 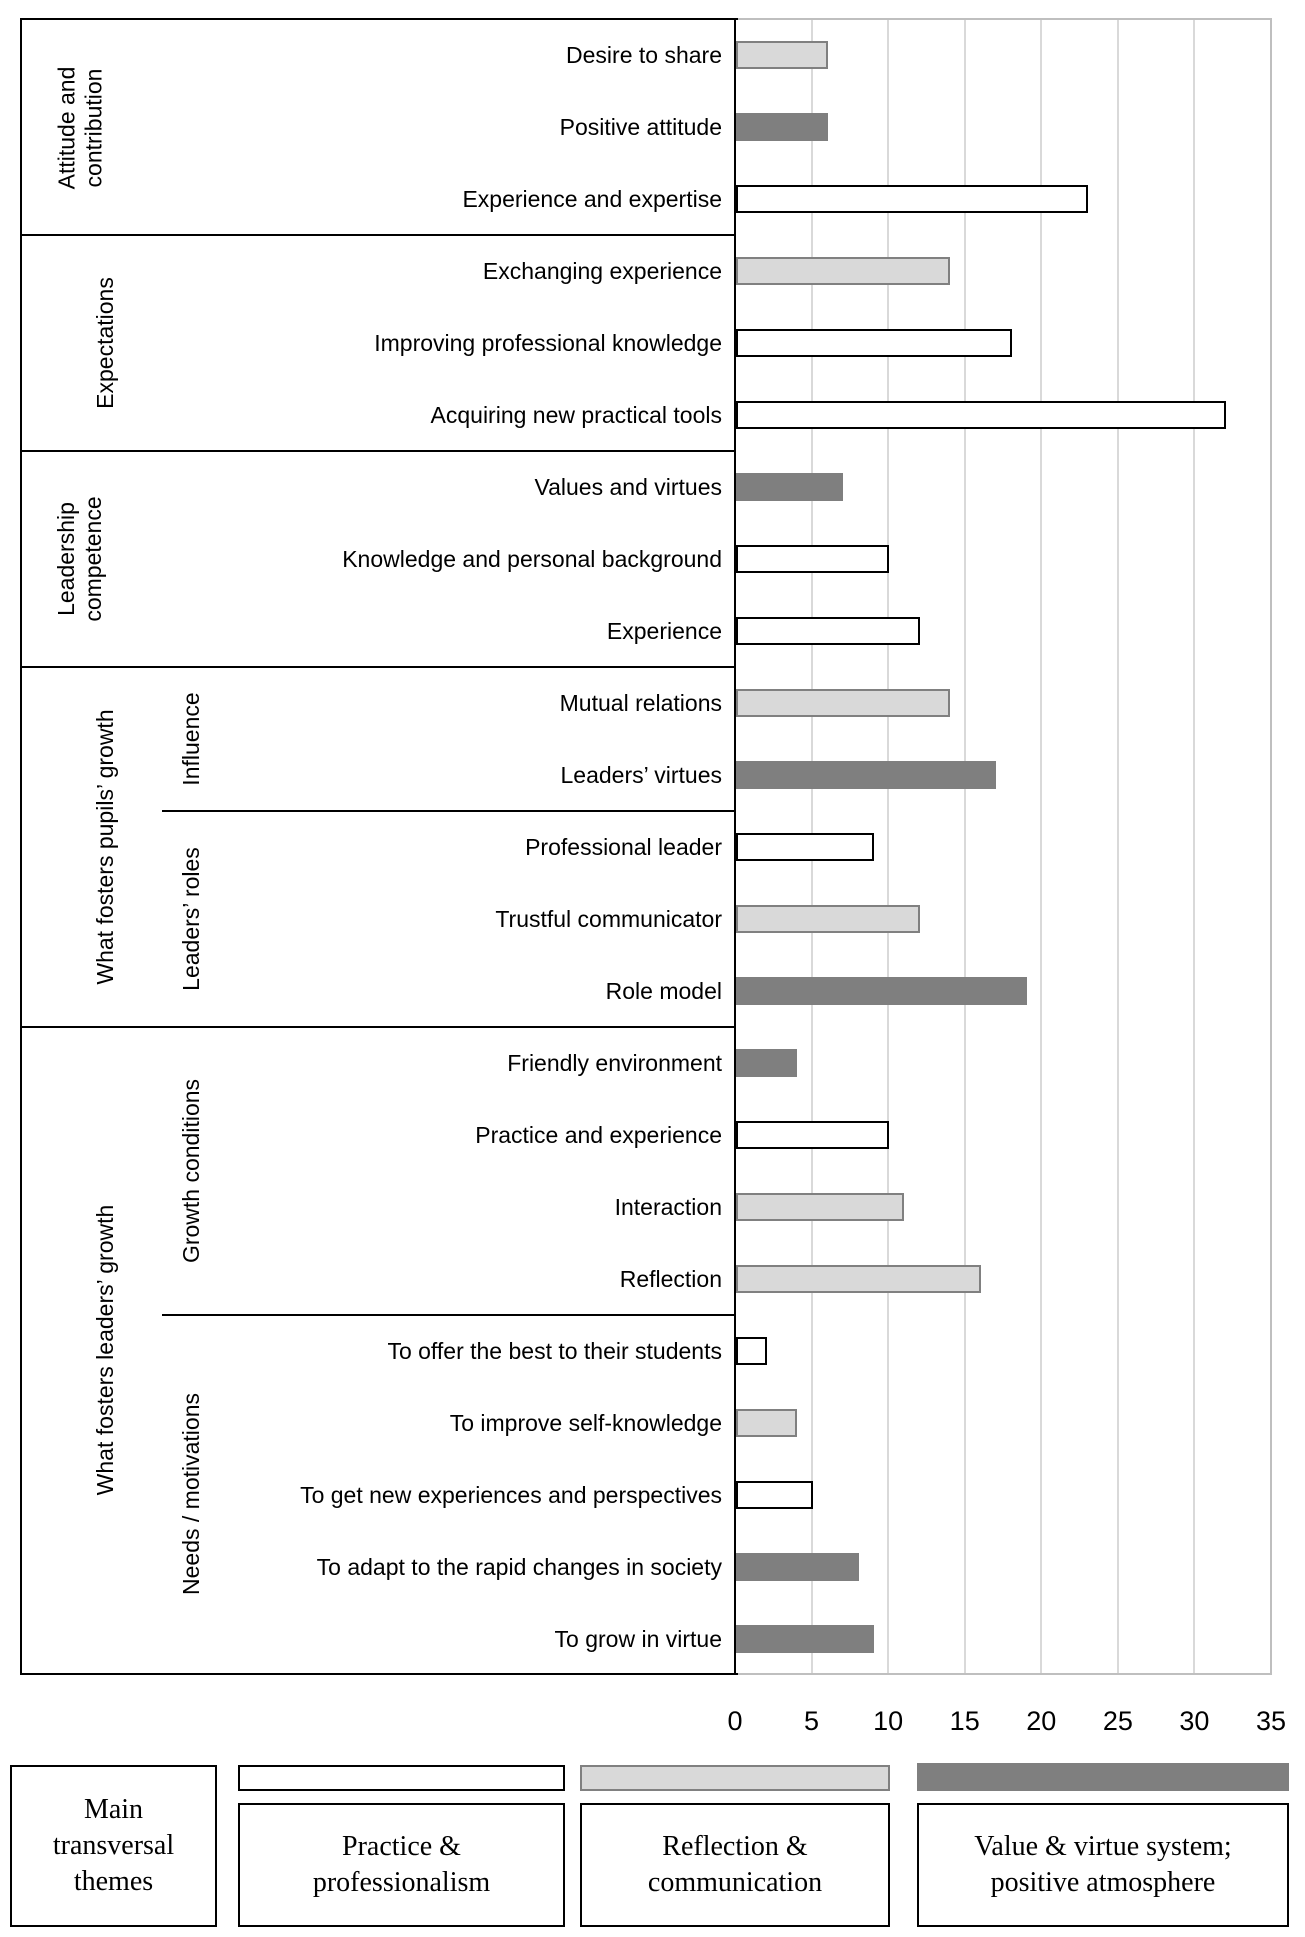 I want to click on bar-label: Knowledge and personal background, so click(x=532, y=559).